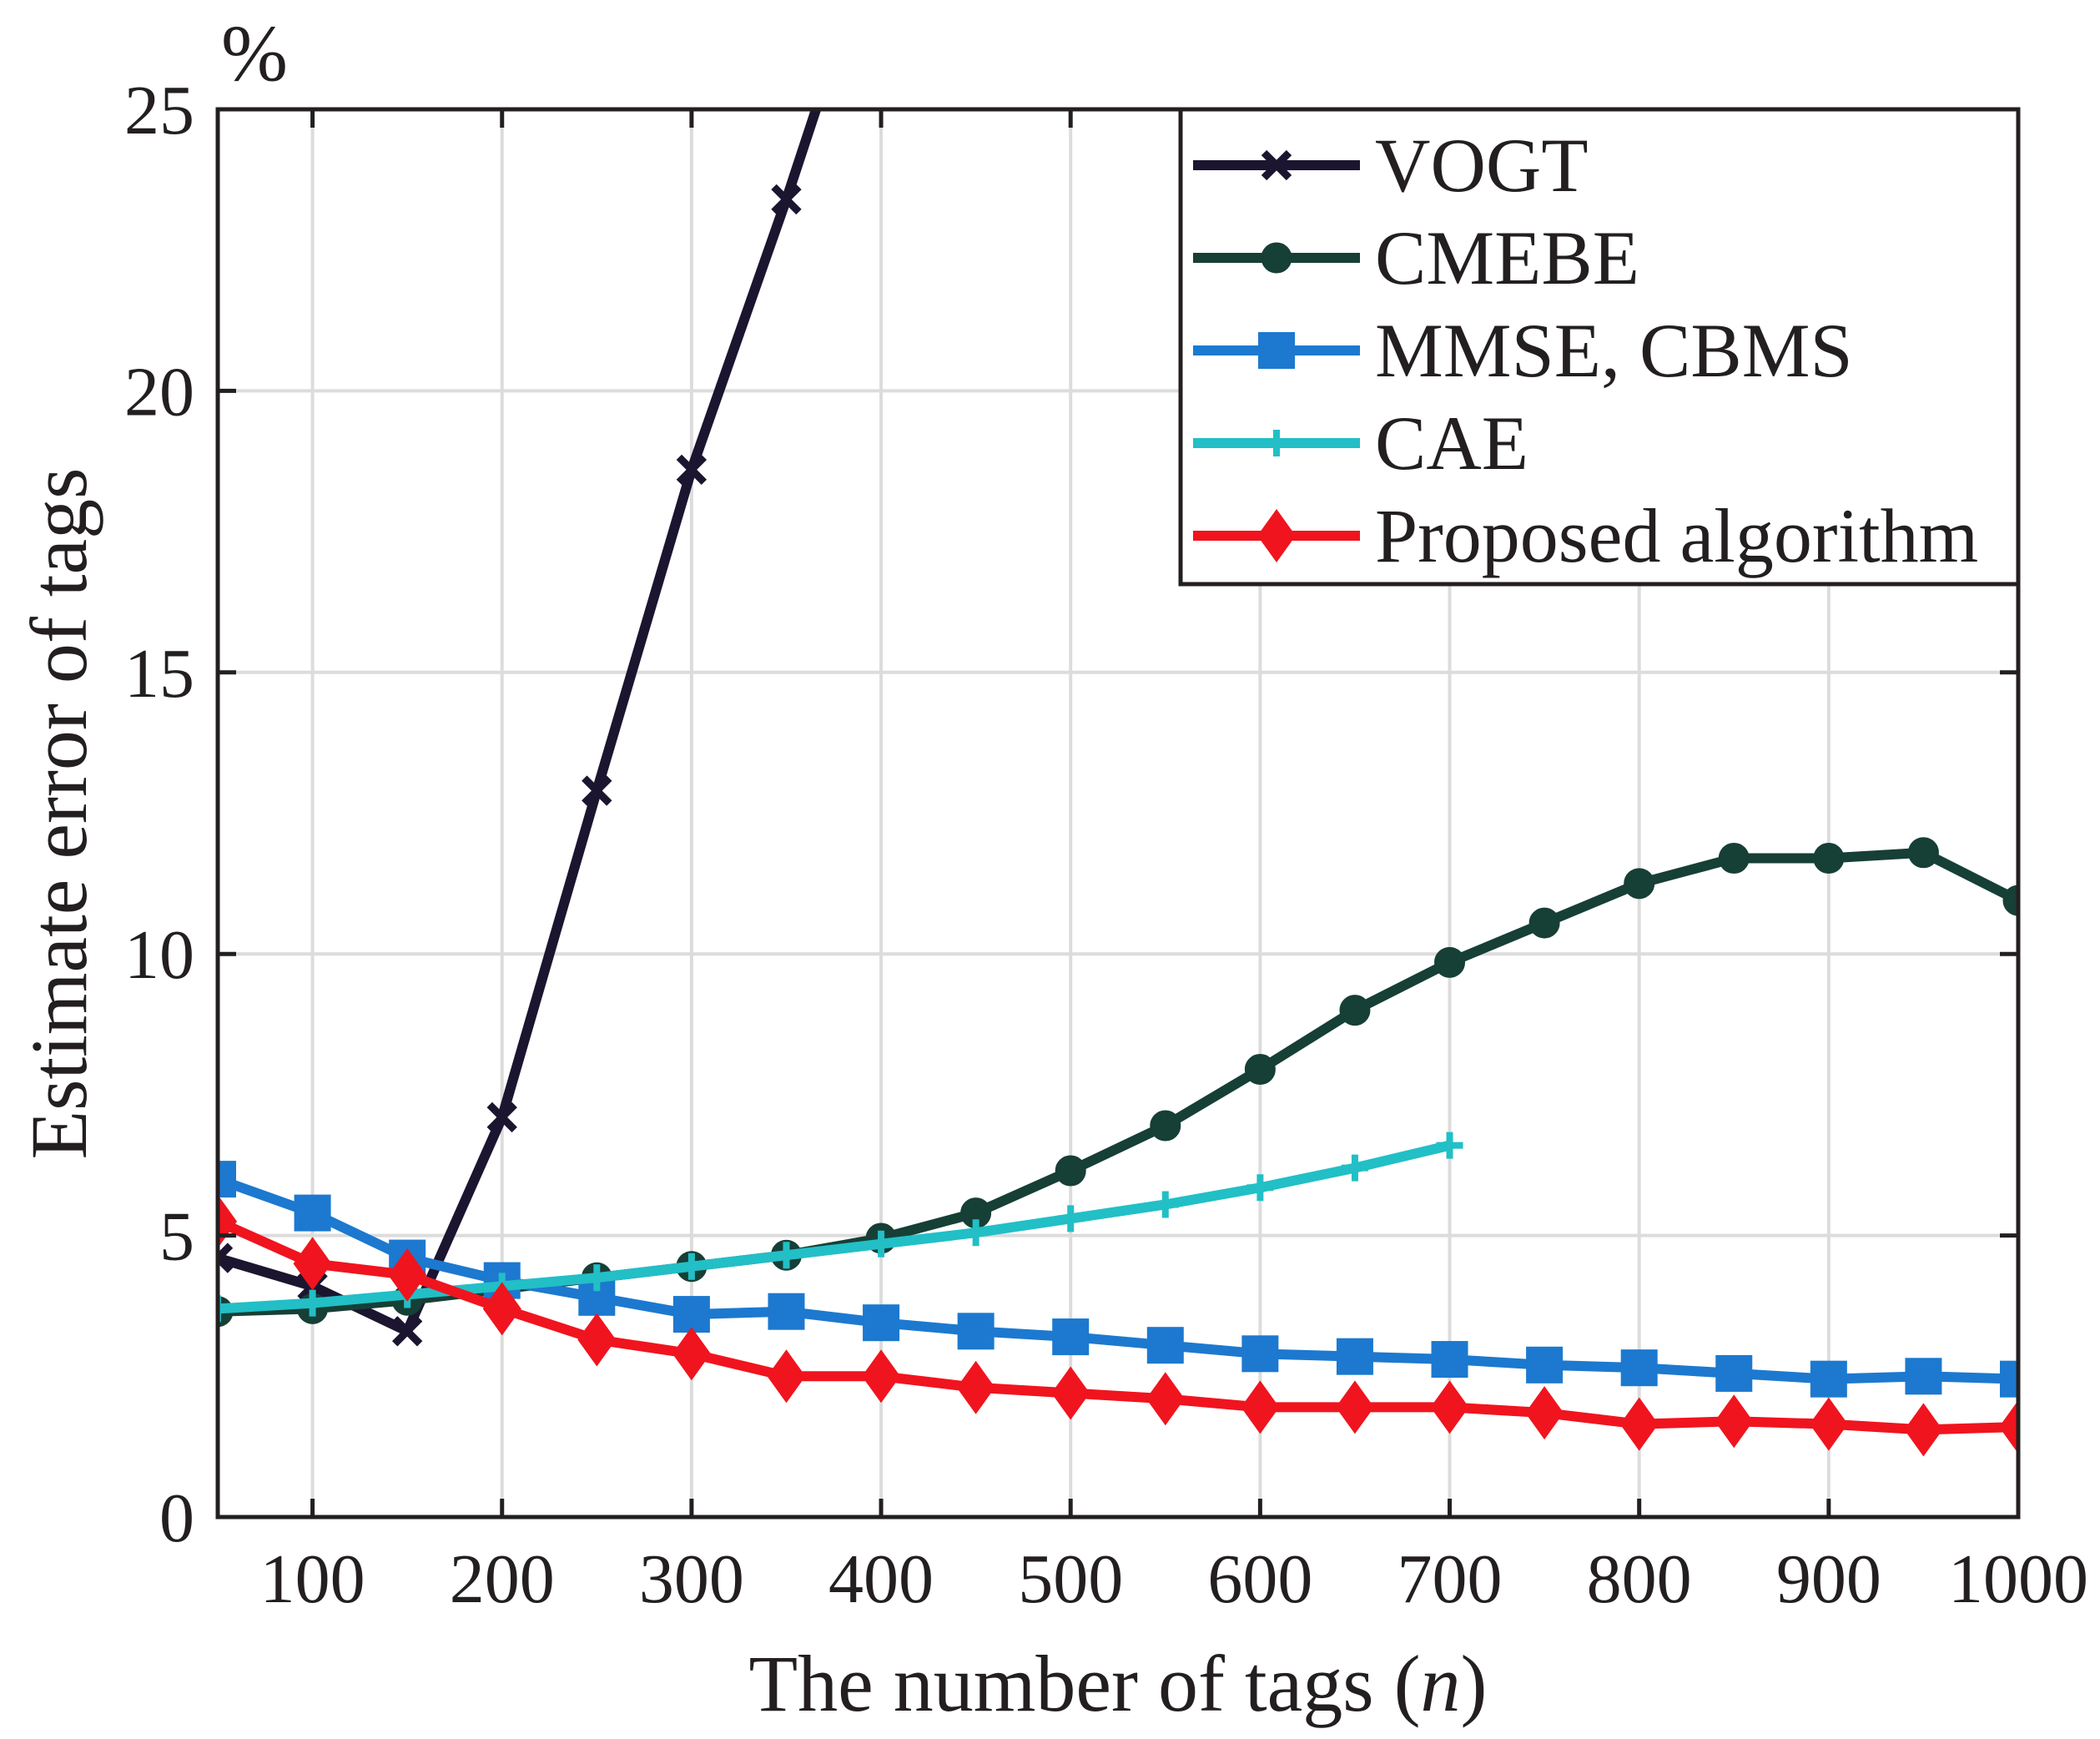  What do you see at coordinates (1676, 535) in the screenshot?
I see `legend-label: Proposed algorithm` at bounding box center [1676, 535].